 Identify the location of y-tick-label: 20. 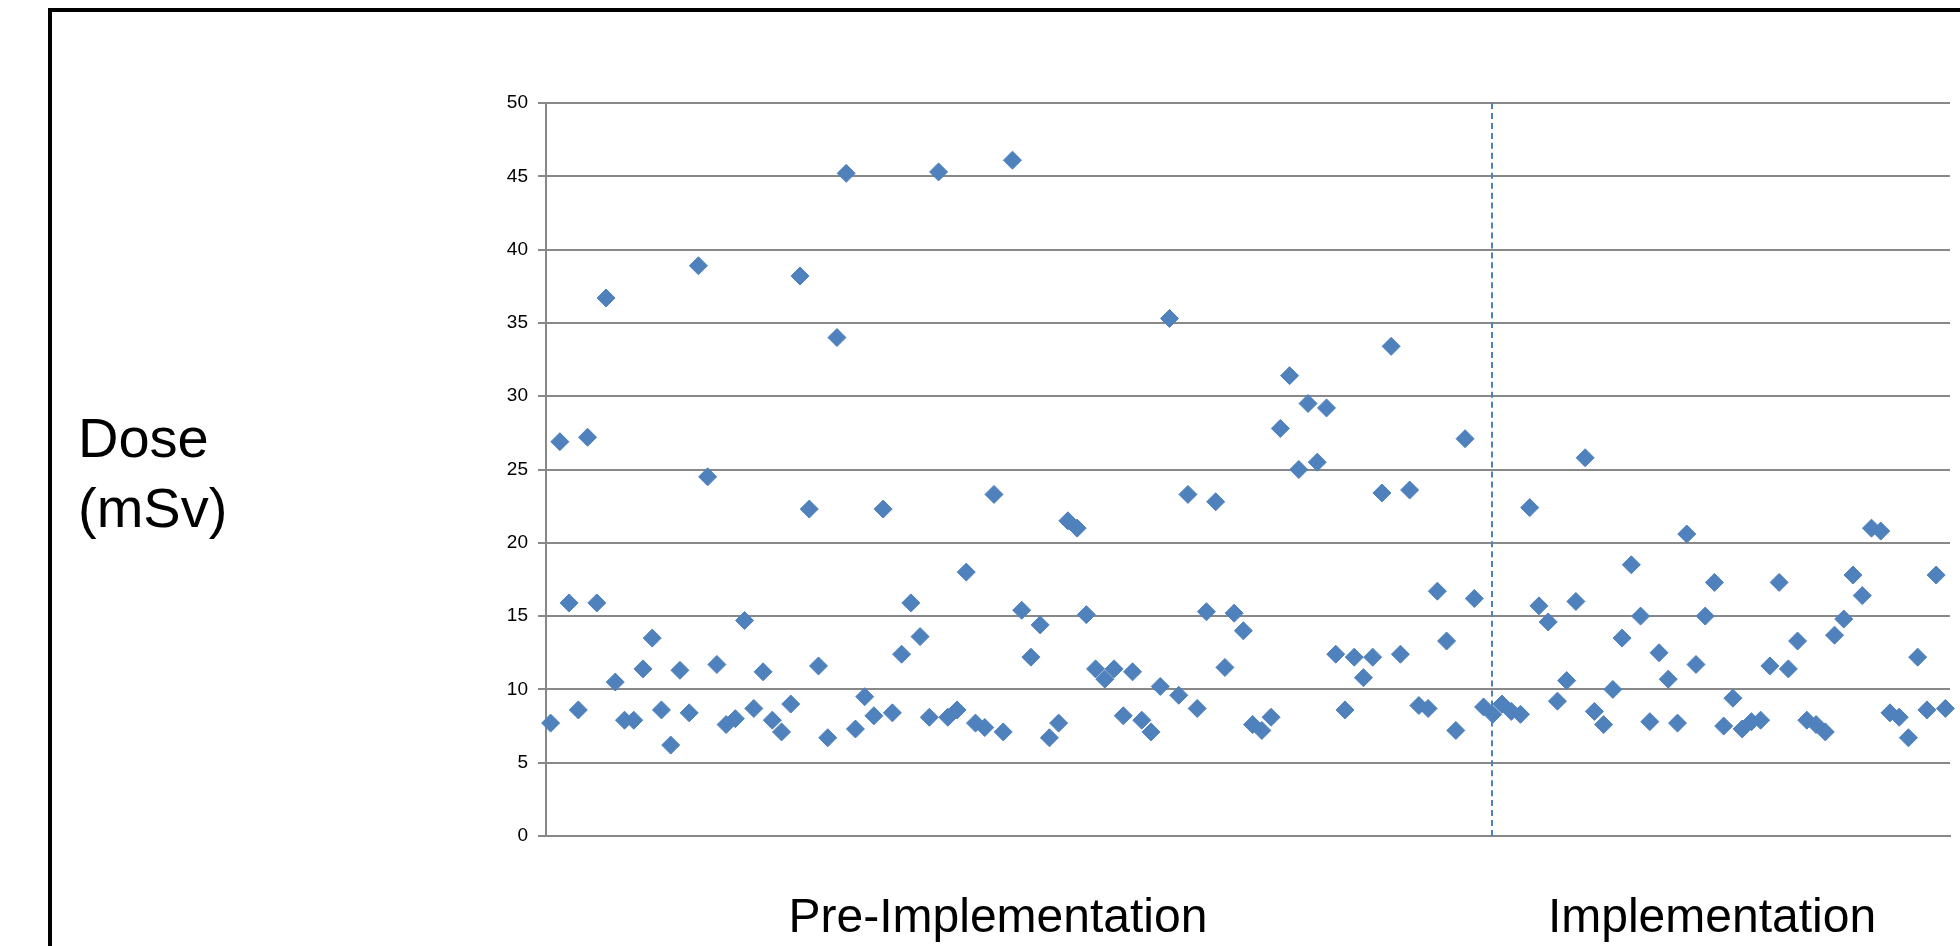
(517, 542).